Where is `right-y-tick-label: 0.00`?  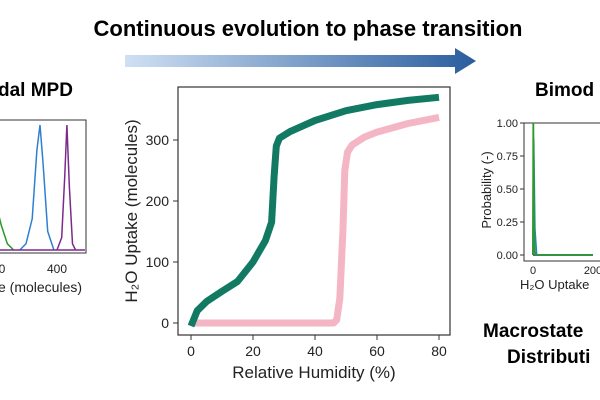 right-y-tick-label: 0.00 is located at coordinates (507, 256).